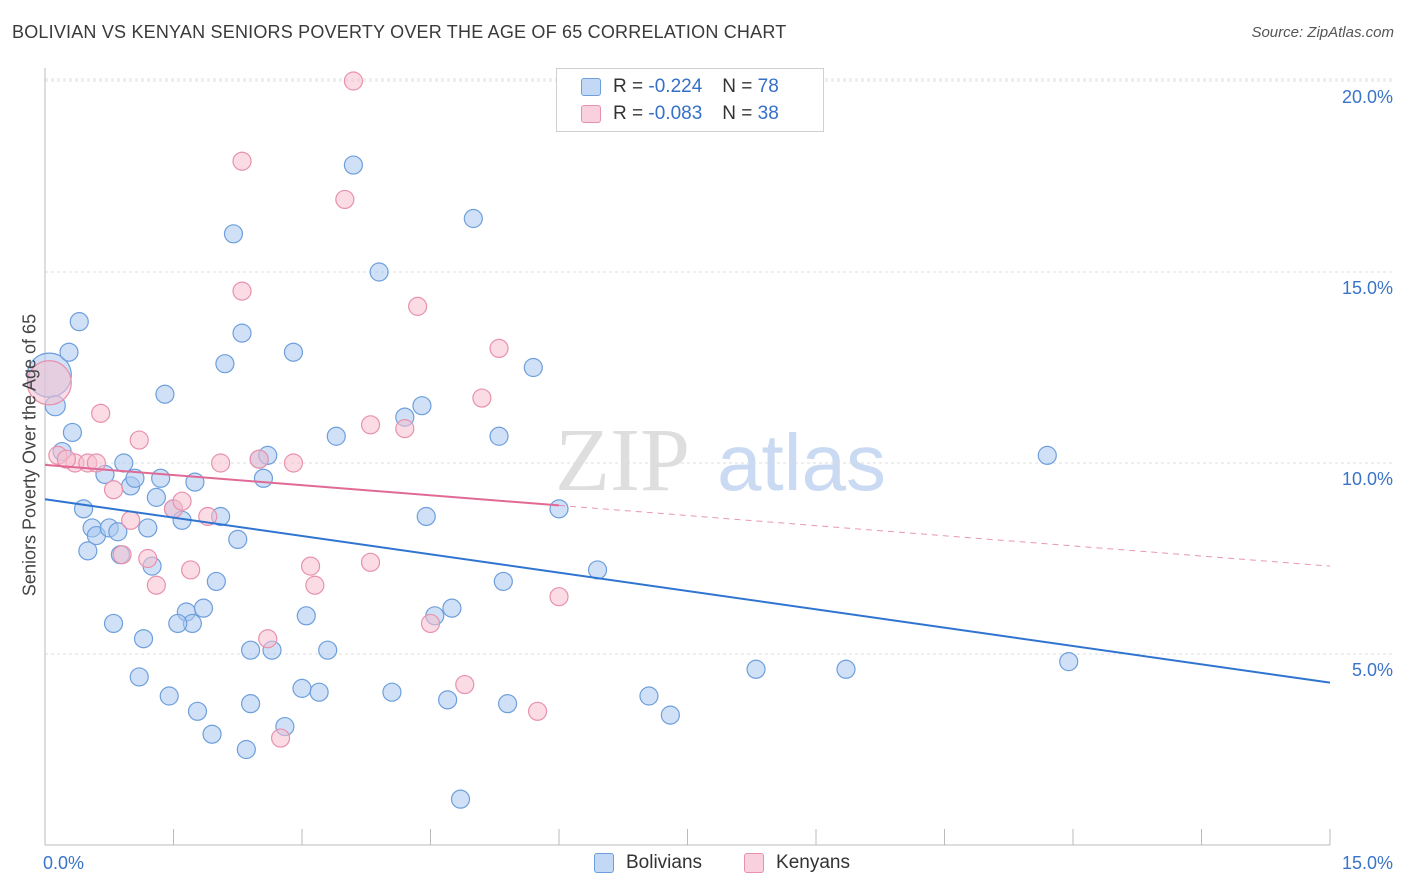 This screenshot has height=892, width=1406. What do you see at coordinates (648, 863) in the screenshot?
I see `legend-item-bolivians: Bolivians` at bounding box center [648, 863].